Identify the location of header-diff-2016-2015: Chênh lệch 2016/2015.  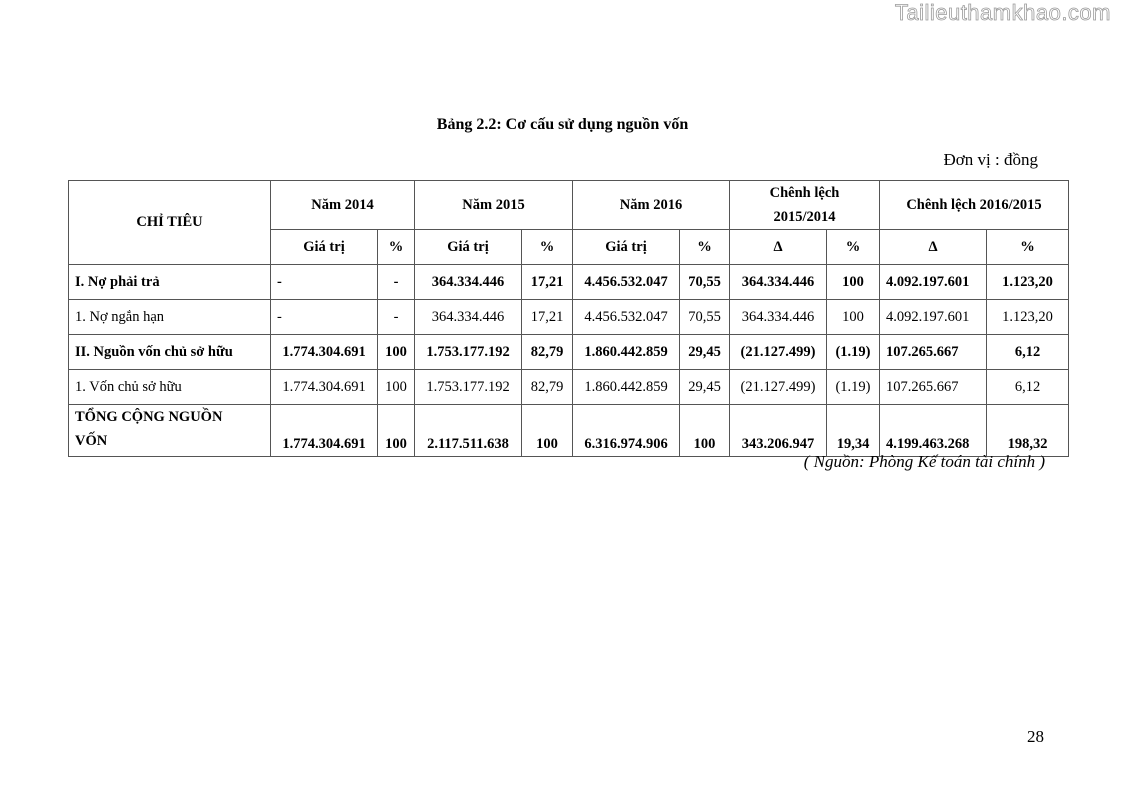
(974, 205).